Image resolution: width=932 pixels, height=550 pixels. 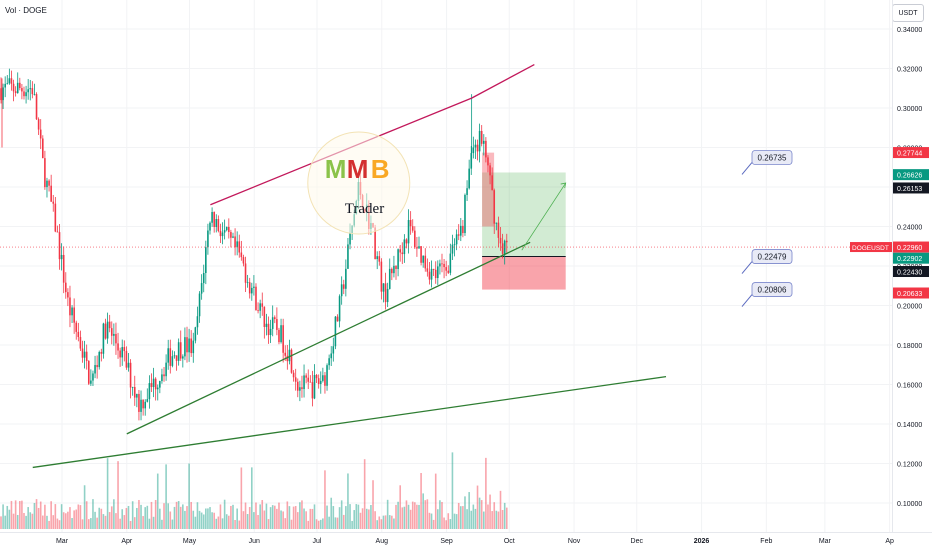 What do you see at coordinates (747, 168) in the screenshot?
I see `position-label-pointer` at bounding box center [747, 168].